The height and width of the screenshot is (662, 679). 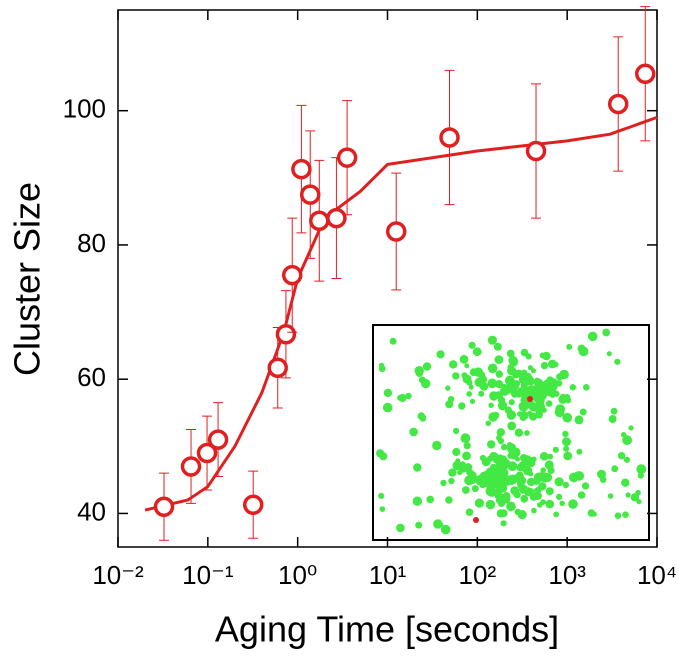 I want to click on x-tick-label: 10⁴, so click(x=657, y=575).